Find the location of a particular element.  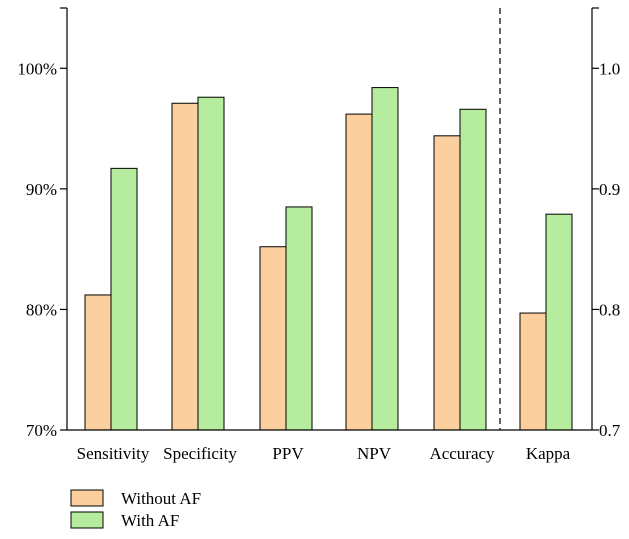

category-label-npv: NPV is located at coordinates (374, 453).